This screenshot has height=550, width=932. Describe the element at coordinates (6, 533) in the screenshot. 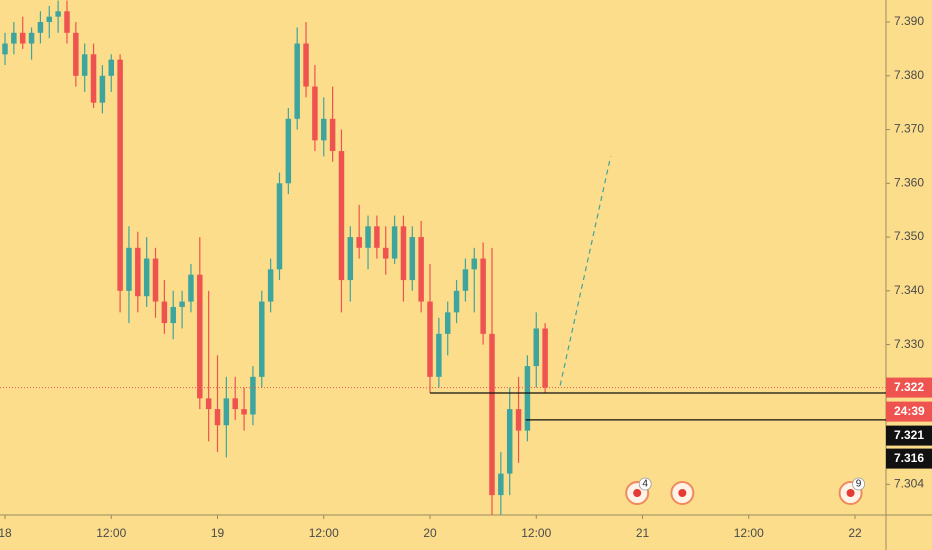

I see `x-tick-label: 18` at that location.